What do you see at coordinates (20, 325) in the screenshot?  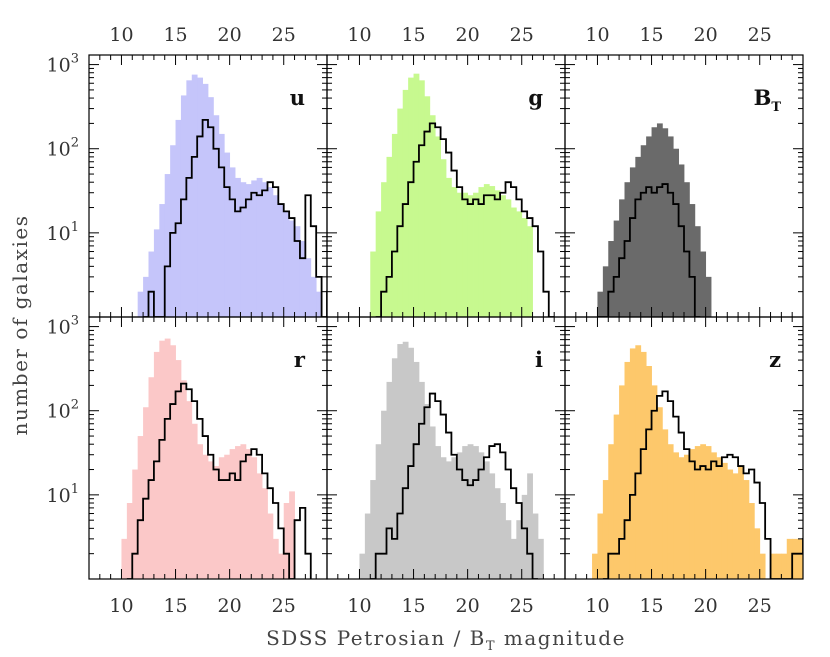 I see `y-axis-title: number of galaxies` at bounding box center [20, 325].